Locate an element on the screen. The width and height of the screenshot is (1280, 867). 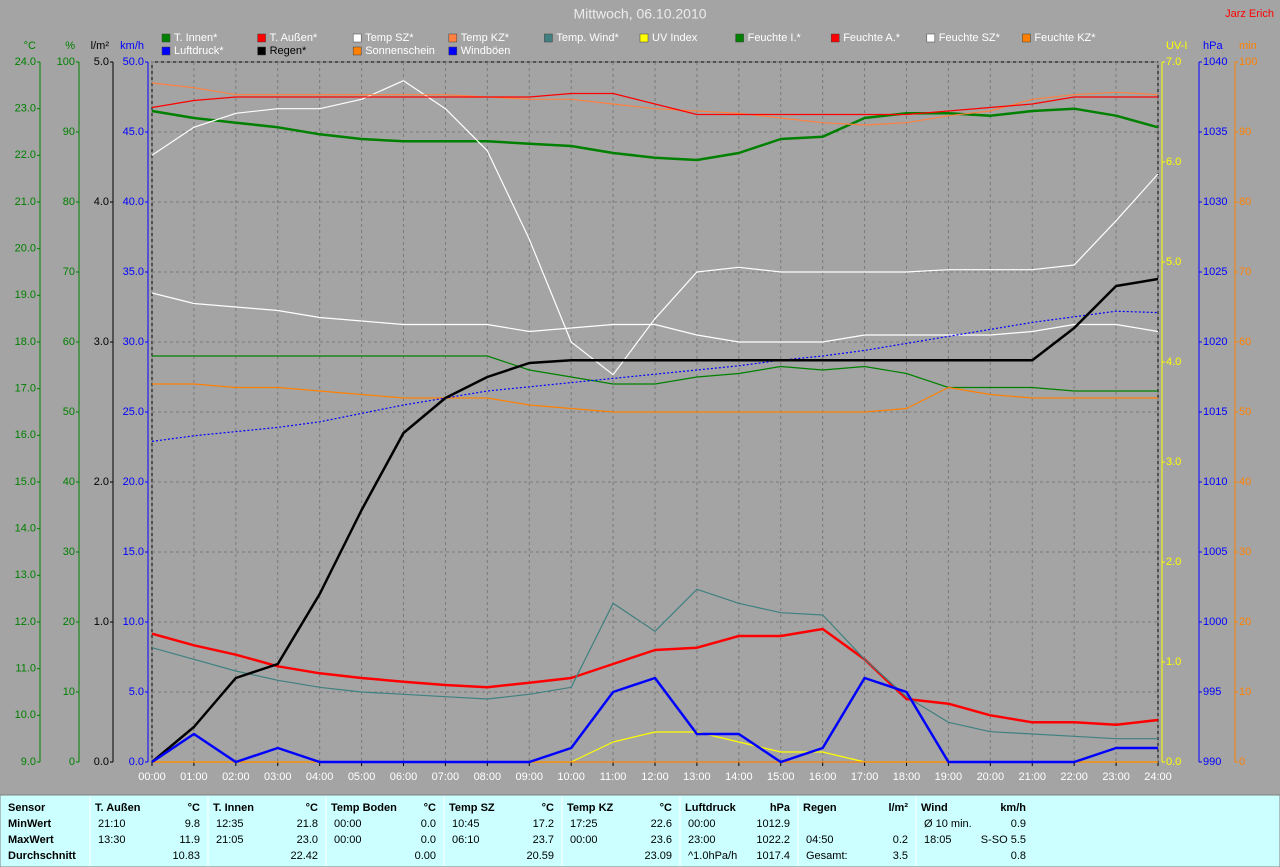
table-header: Temp KZ is located at coordinates (590, 808).